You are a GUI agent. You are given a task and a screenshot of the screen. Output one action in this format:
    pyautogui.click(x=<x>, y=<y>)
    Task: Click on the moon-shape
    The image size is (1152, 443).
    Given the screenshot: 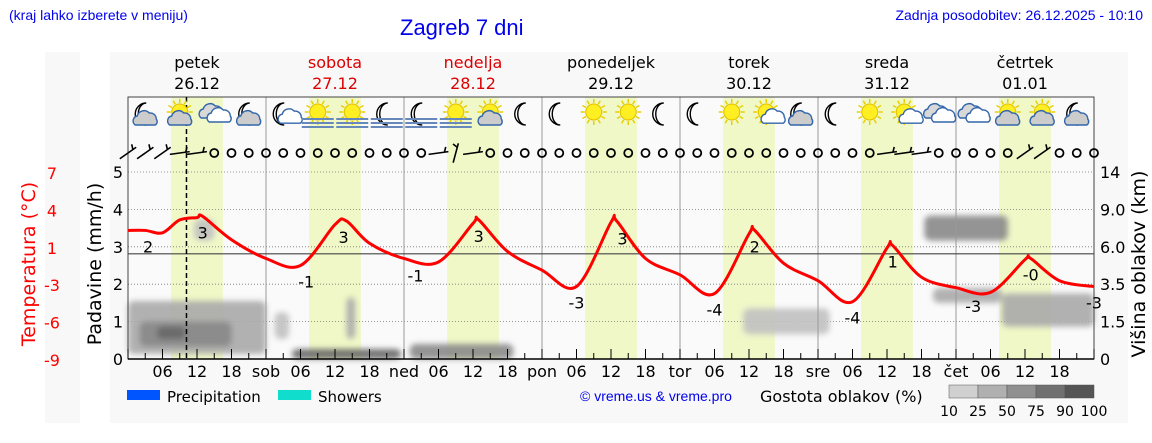 What is the action you would take?
    pyautogui.click(x=278, y=114)
    